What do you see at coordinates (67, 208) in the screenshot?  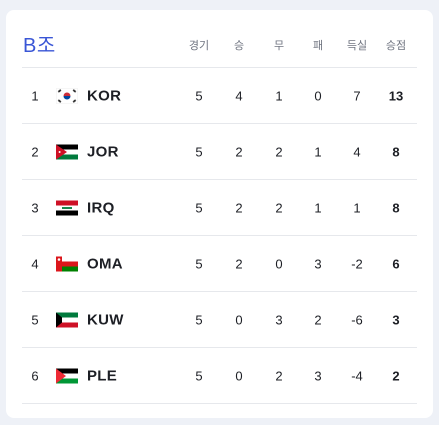 I see `iraq-flag-icon` at bounding box center [67, 208].